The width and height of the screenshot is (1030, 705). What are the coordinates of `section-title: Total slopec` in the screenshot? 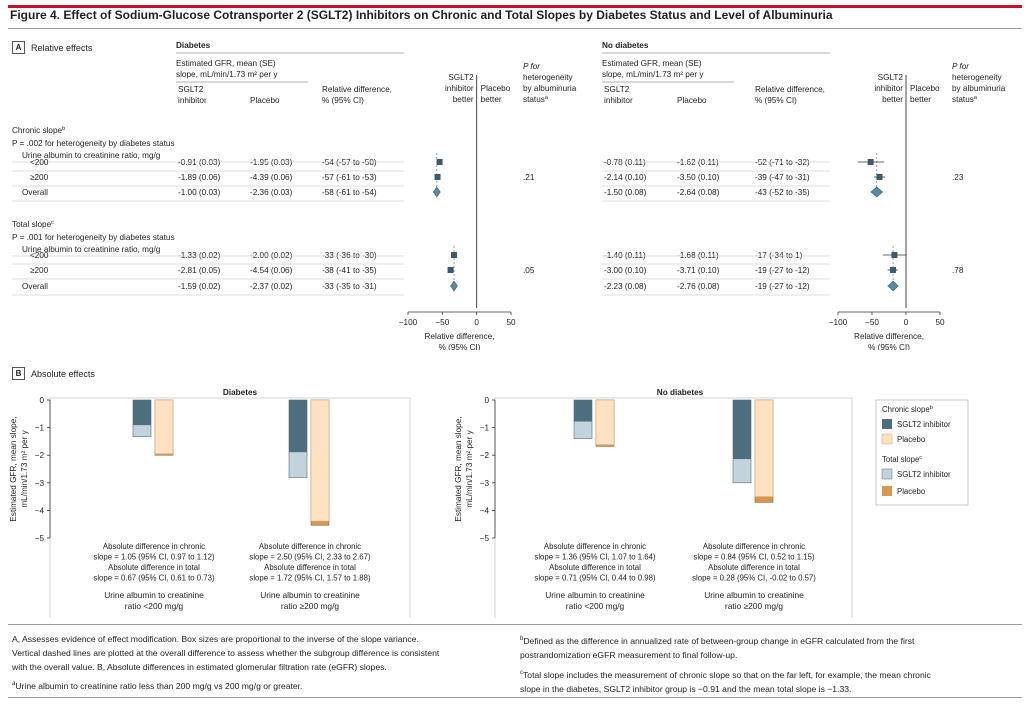 It's located at (33, 224).